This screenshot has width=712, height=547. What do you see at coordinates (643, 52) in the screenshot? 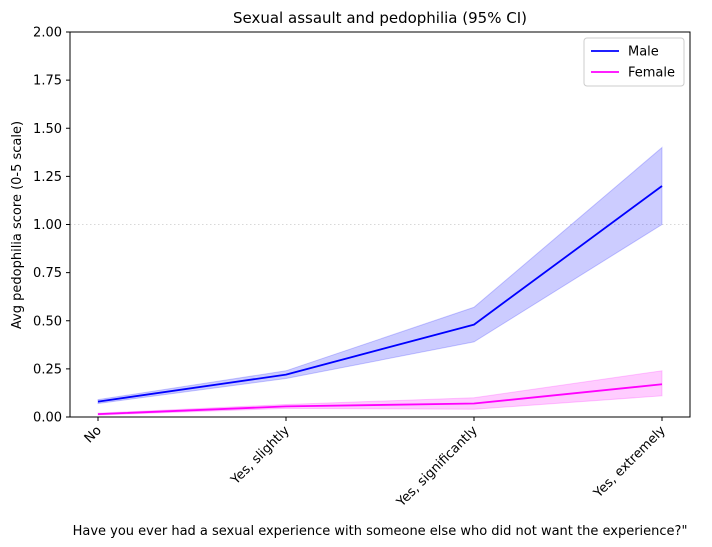
I see `legend-label-0: Male` at bounding box center [643, 52].